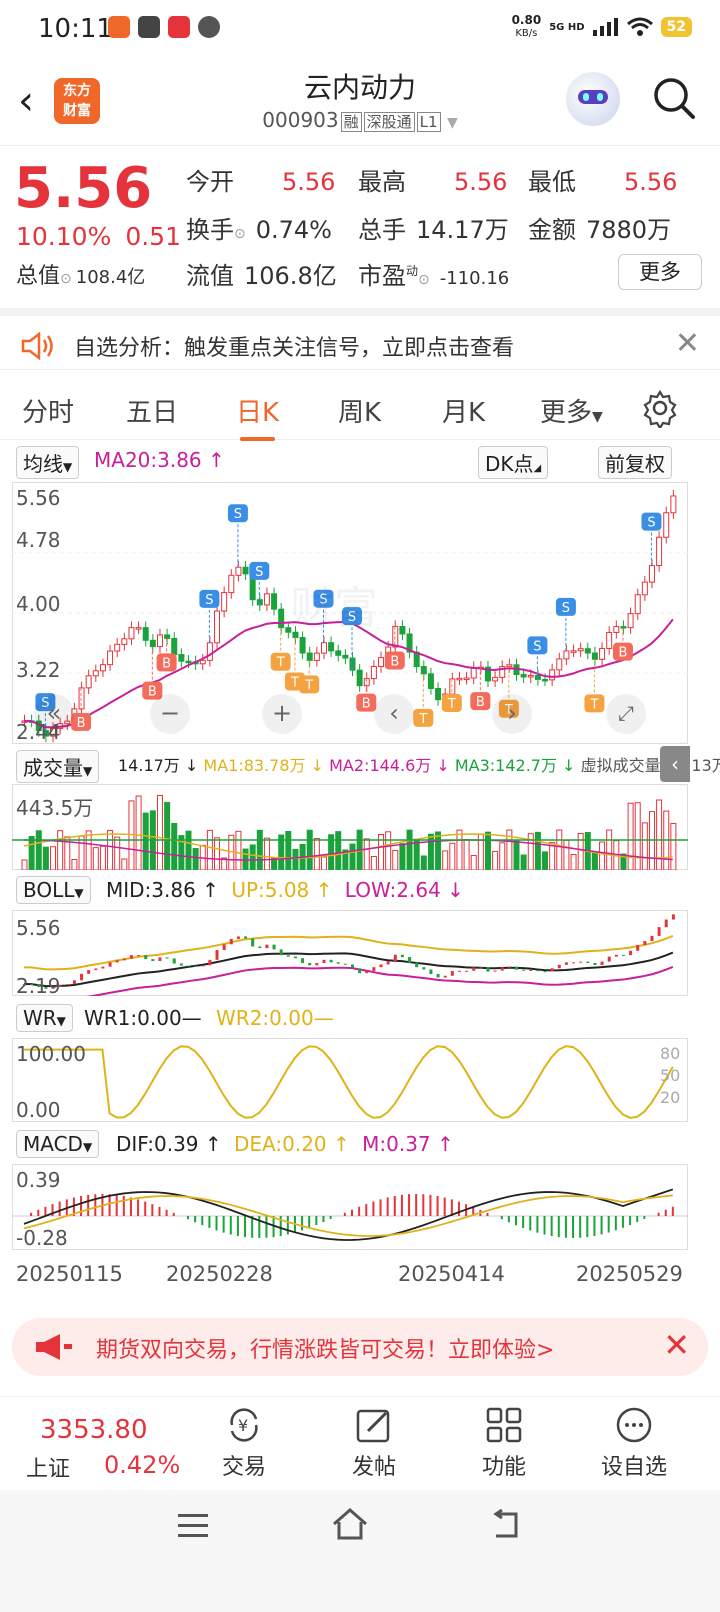  What do you see at coordinates (504, 1439) in the screenshot?
I see `function-button: 功能` at bounding box center [504, 1439].